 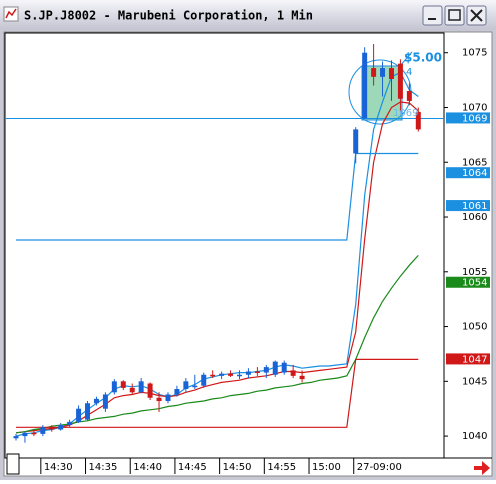 What do you see at coordinates (474, 283) in the screenshot?
I see `price-marker-label: 1054` at bounding box center [474, 283].